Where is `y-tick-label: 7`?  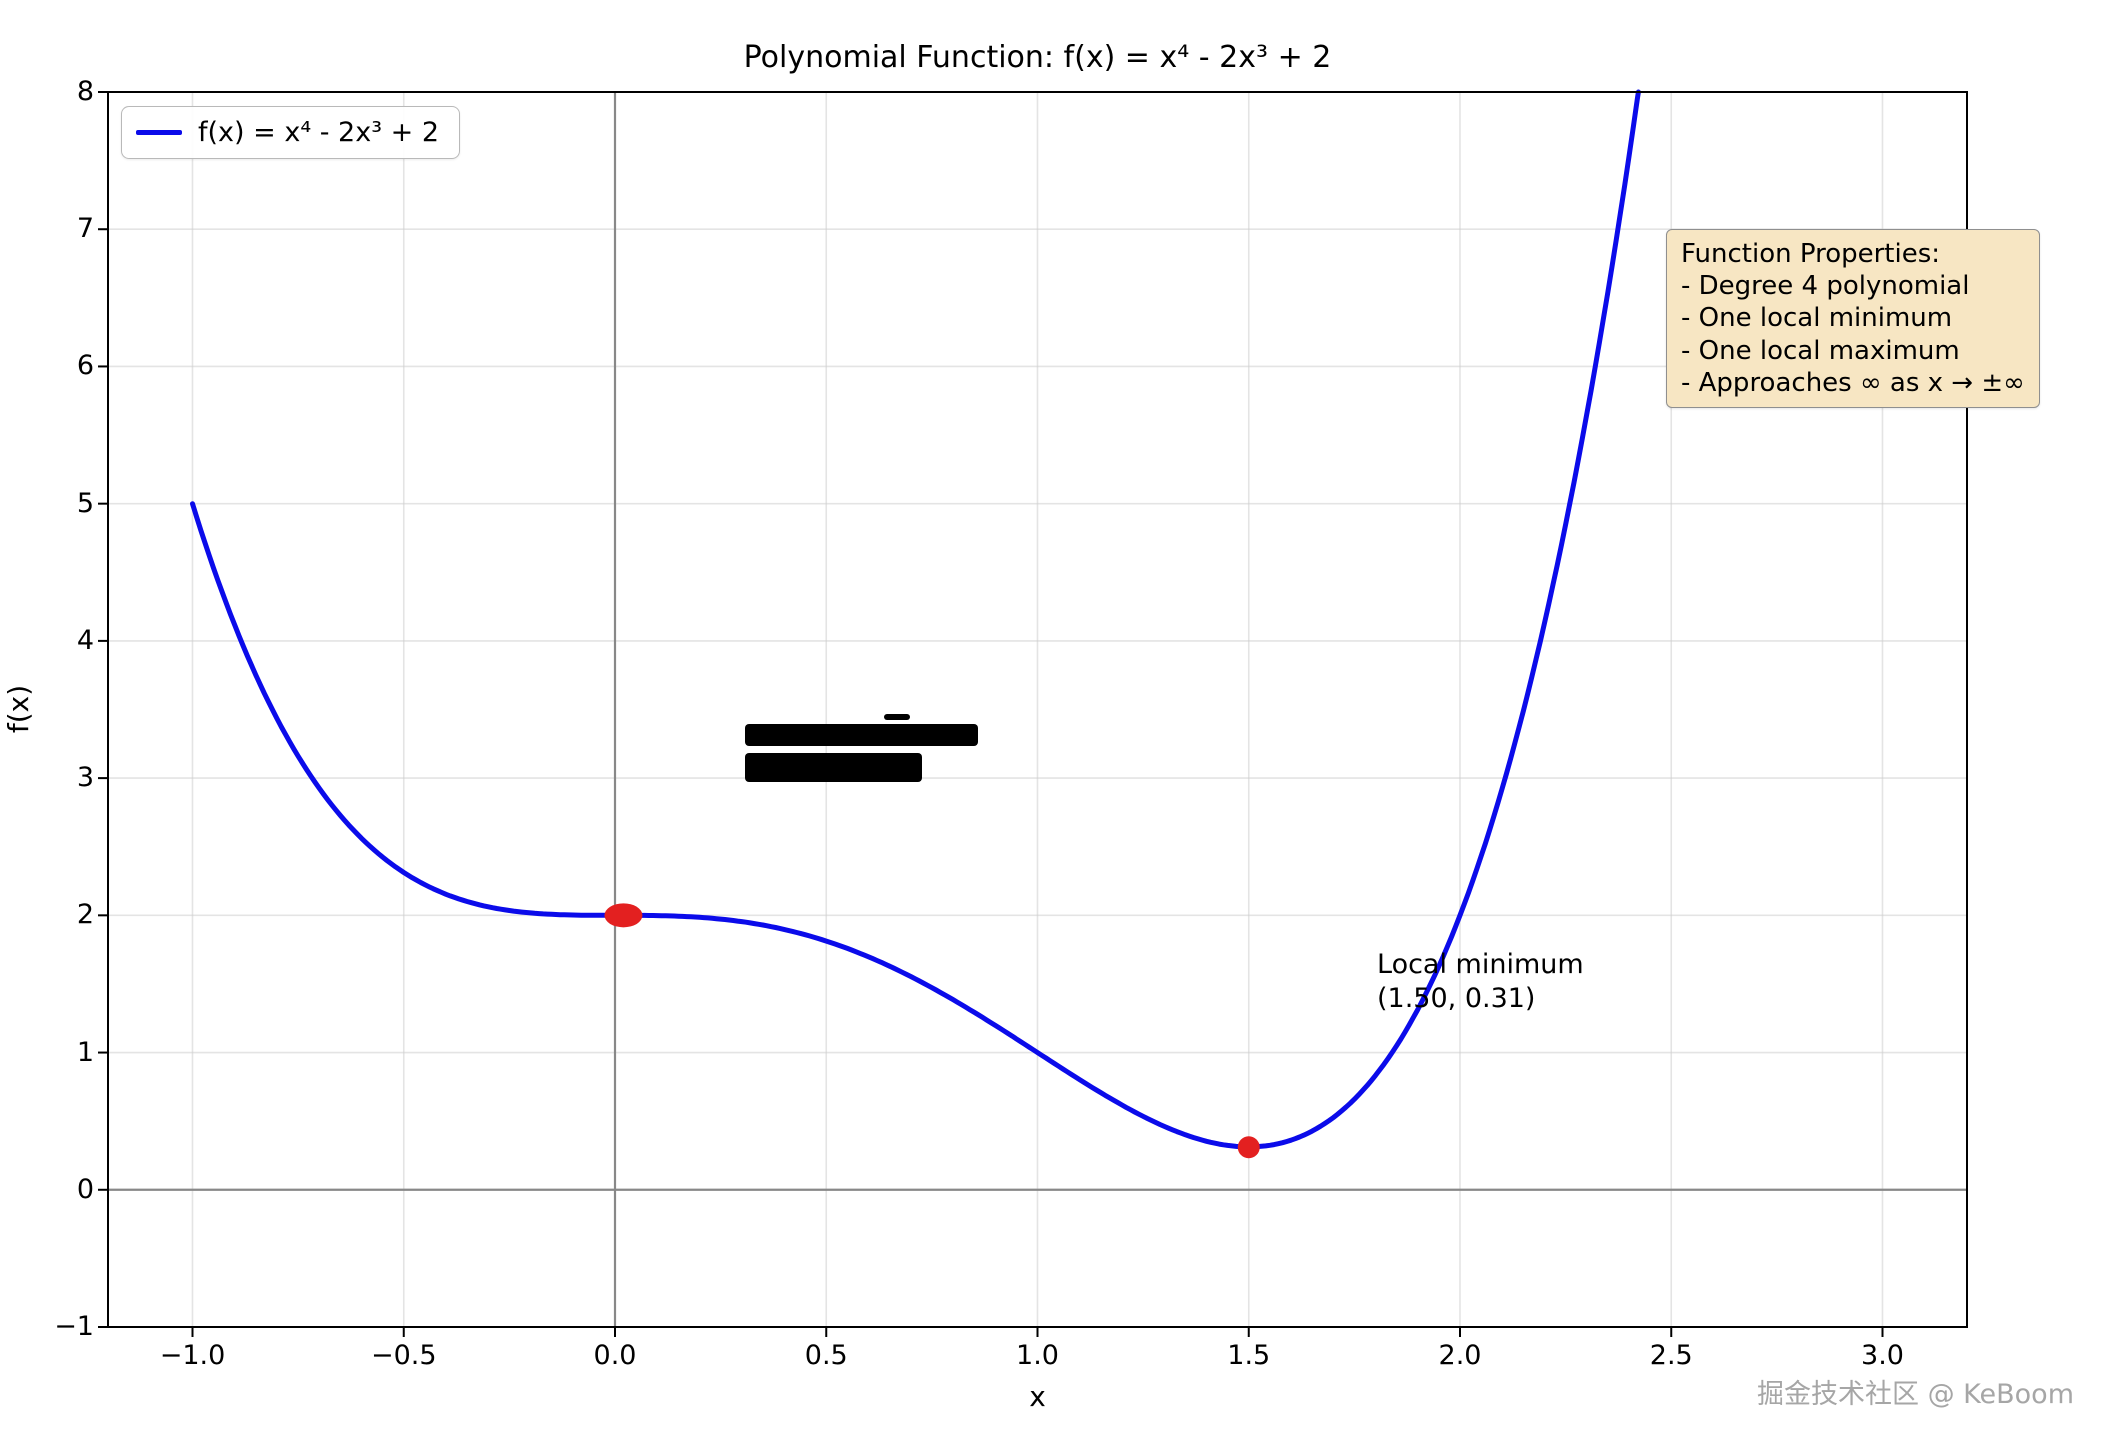
y-tick-label: 7 is located at coordinates (85, 229).